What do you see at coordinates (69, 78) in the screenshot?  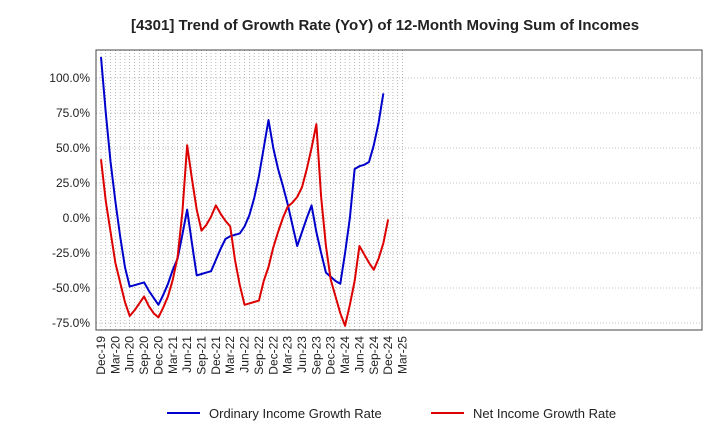 I see `y-tick-label: 100.0%` at bounding box center [69, 78].